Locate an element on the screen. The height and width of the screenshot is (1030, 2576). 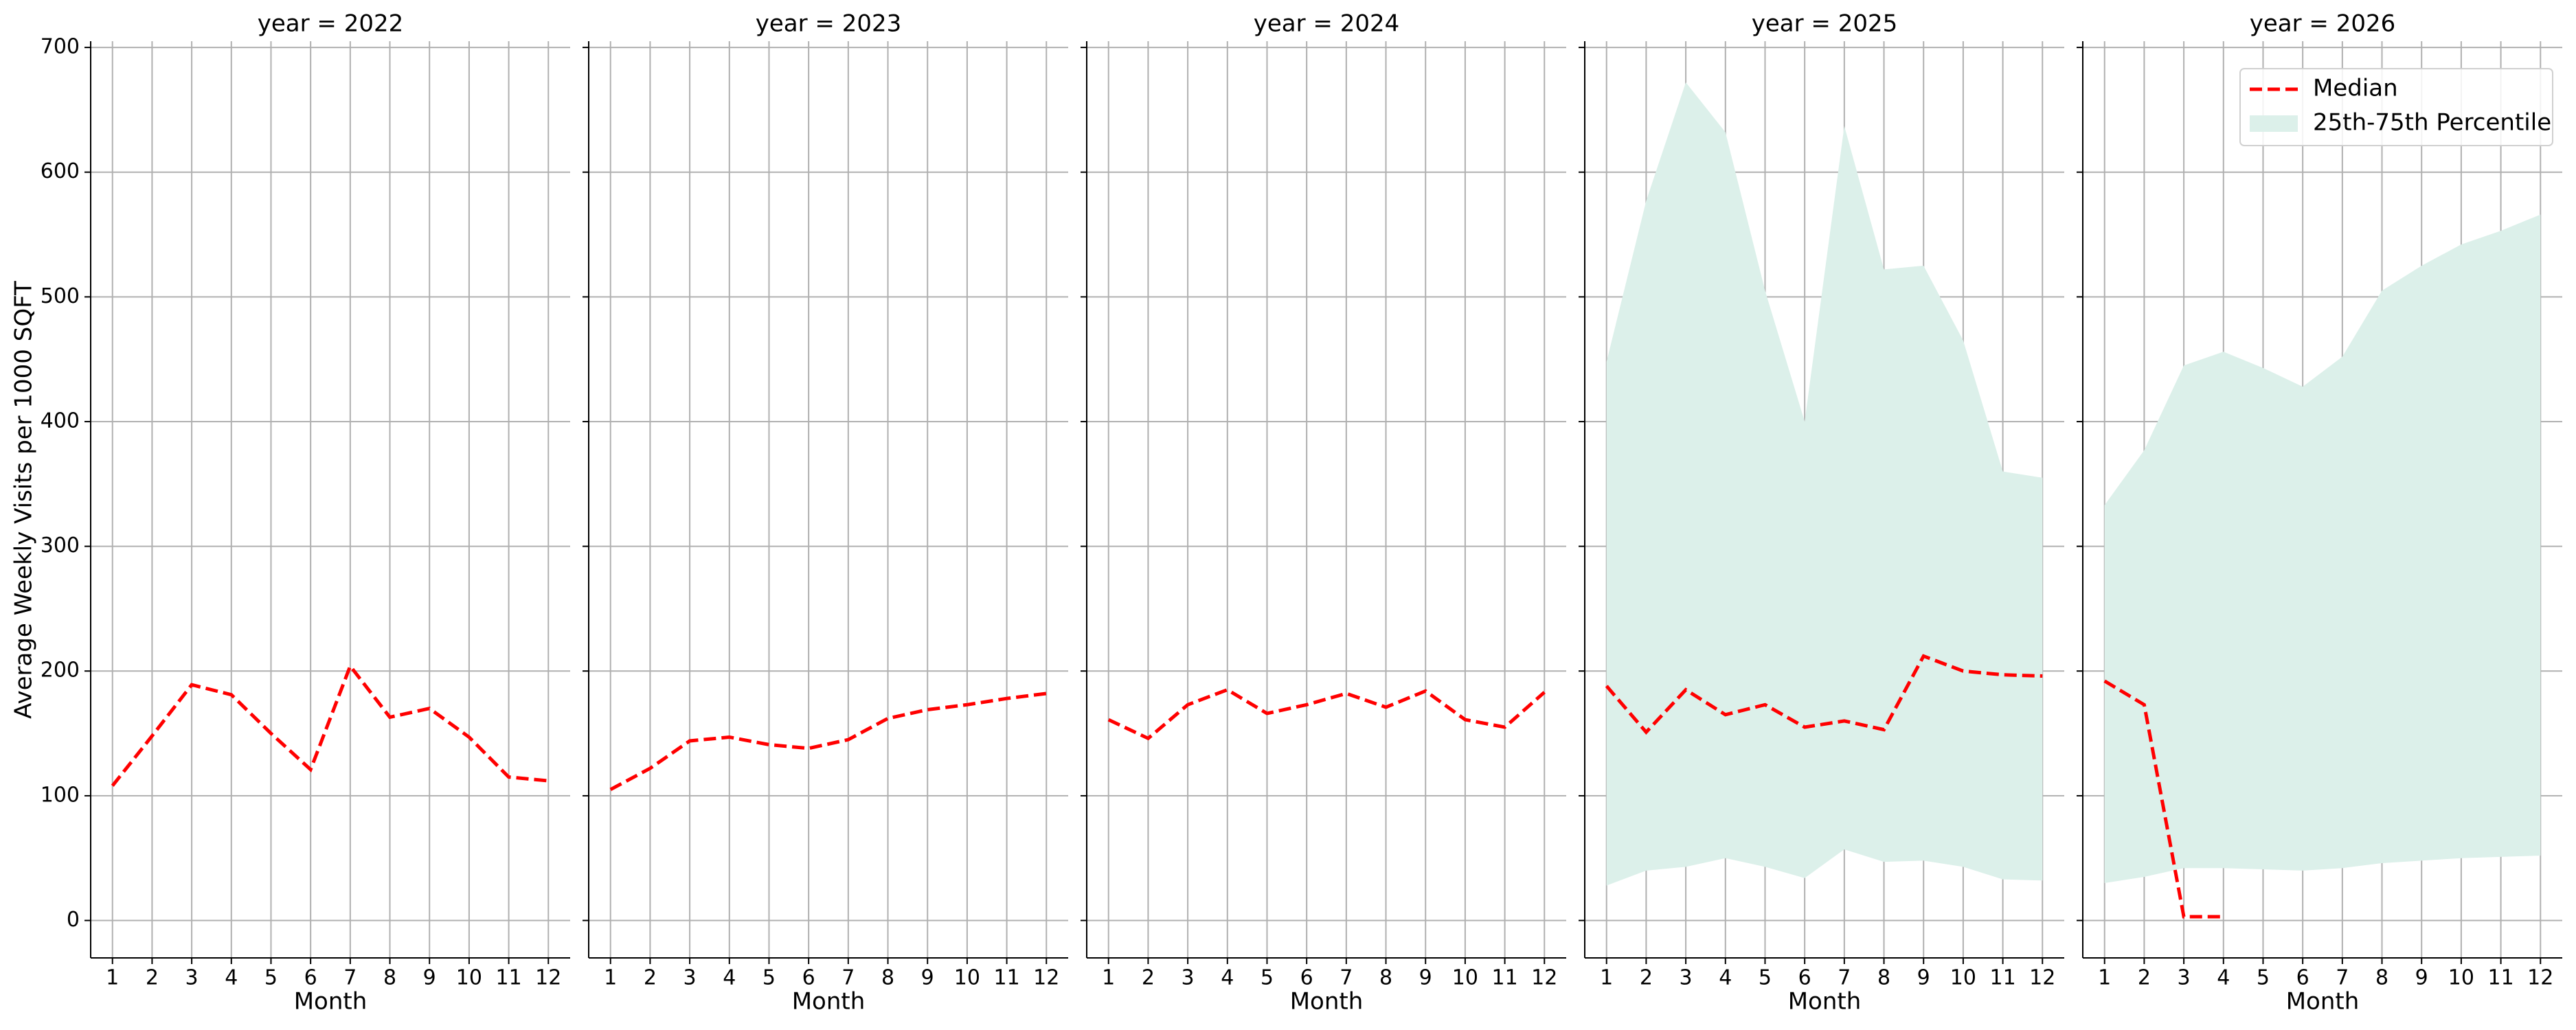
y-tick-label: 700 is located at coordinates (60, 47).